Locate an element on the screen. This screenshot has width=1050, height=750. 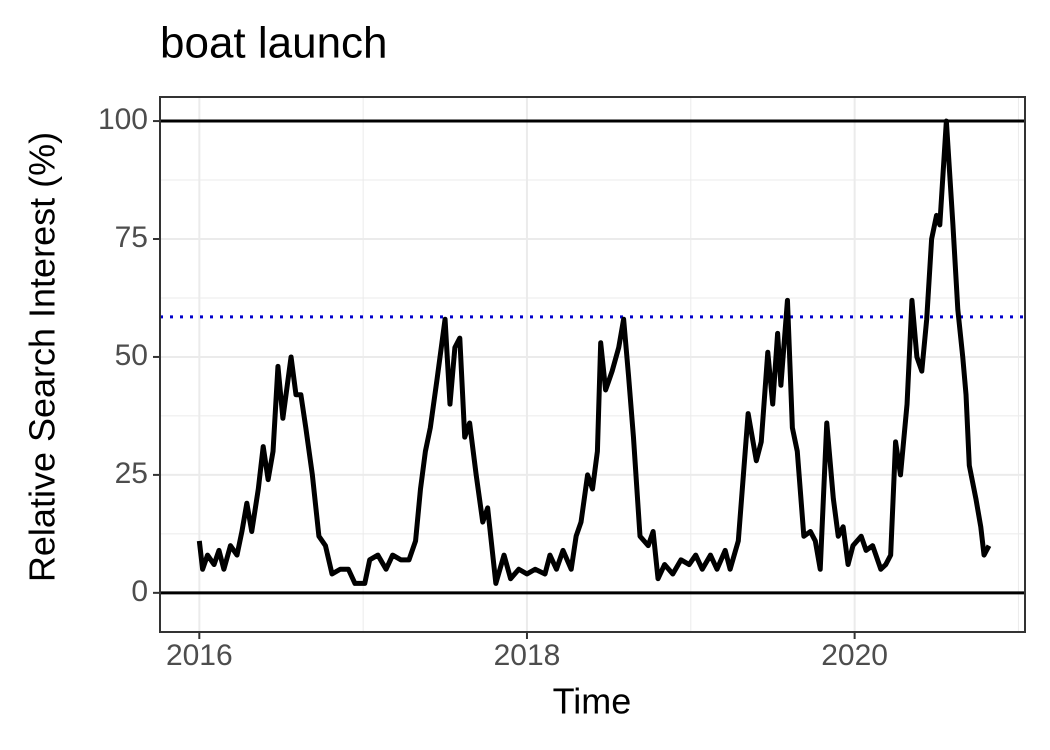
y-tick-label: 75 is located at coordinates (131, 237).